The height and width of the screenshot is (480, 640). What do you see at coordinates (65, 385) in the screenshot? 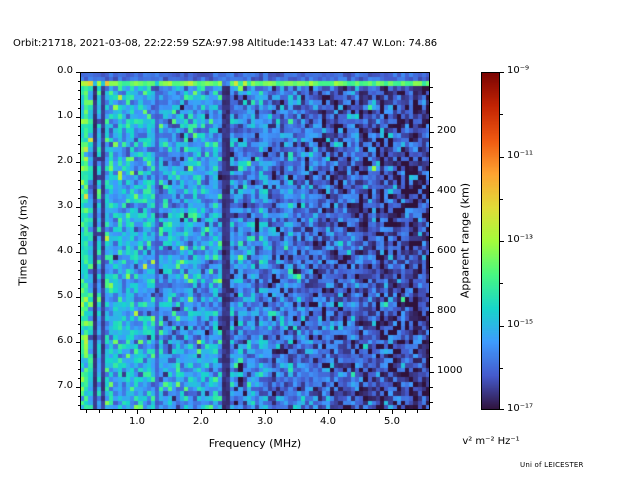
I see `y-tick-label: 7.0` at bounding box center [65, 385].